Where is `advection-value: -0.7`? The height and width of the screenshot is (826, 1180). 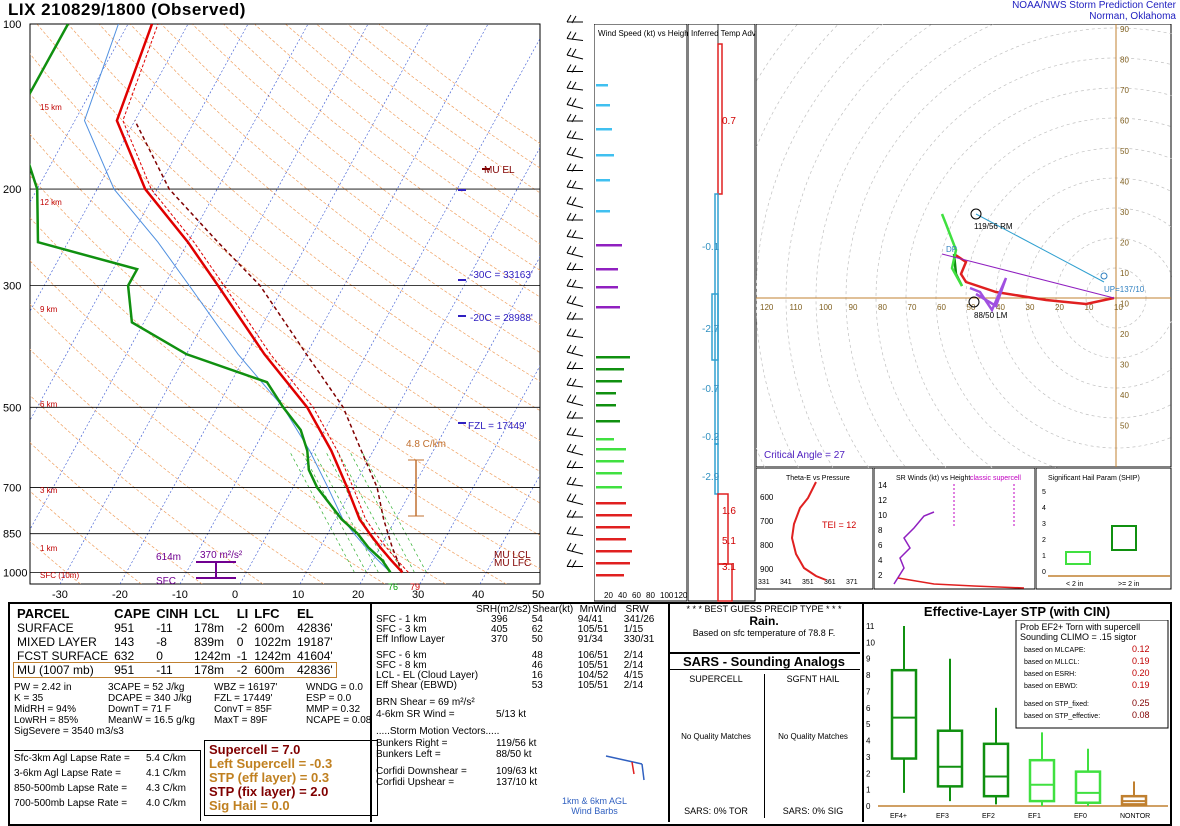
advection-value: -0.7 is located at coordinates (711, 389).